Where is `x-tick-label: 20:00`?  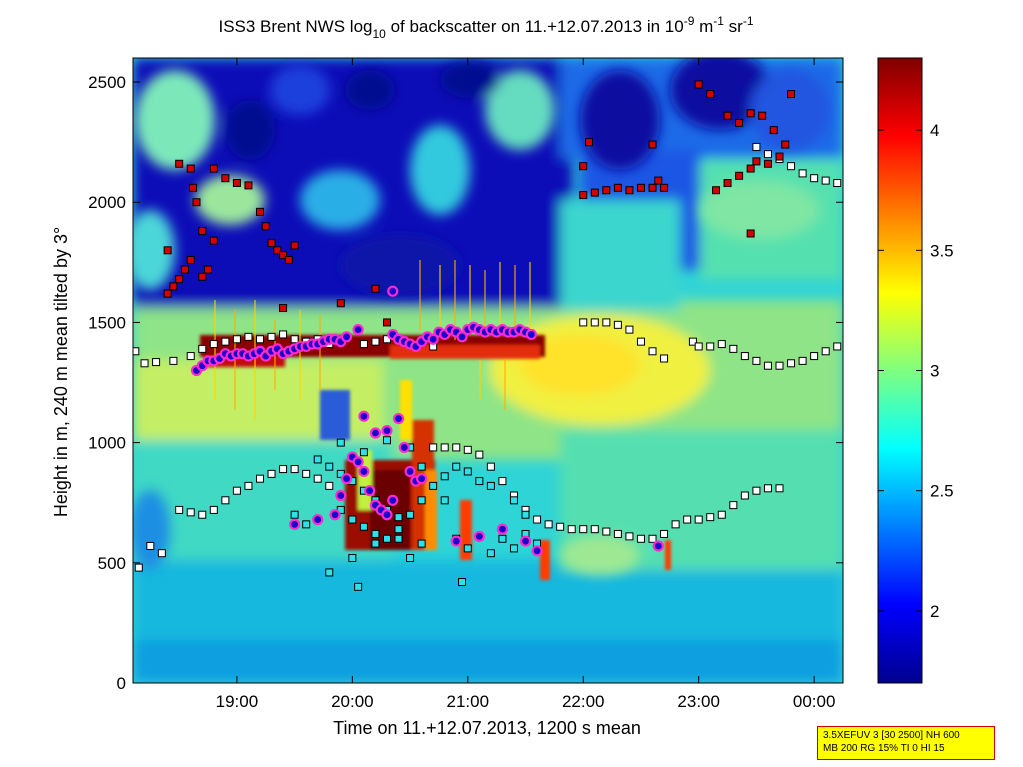 x-tick-label: 20:00 is located at coordinates (352, 701).